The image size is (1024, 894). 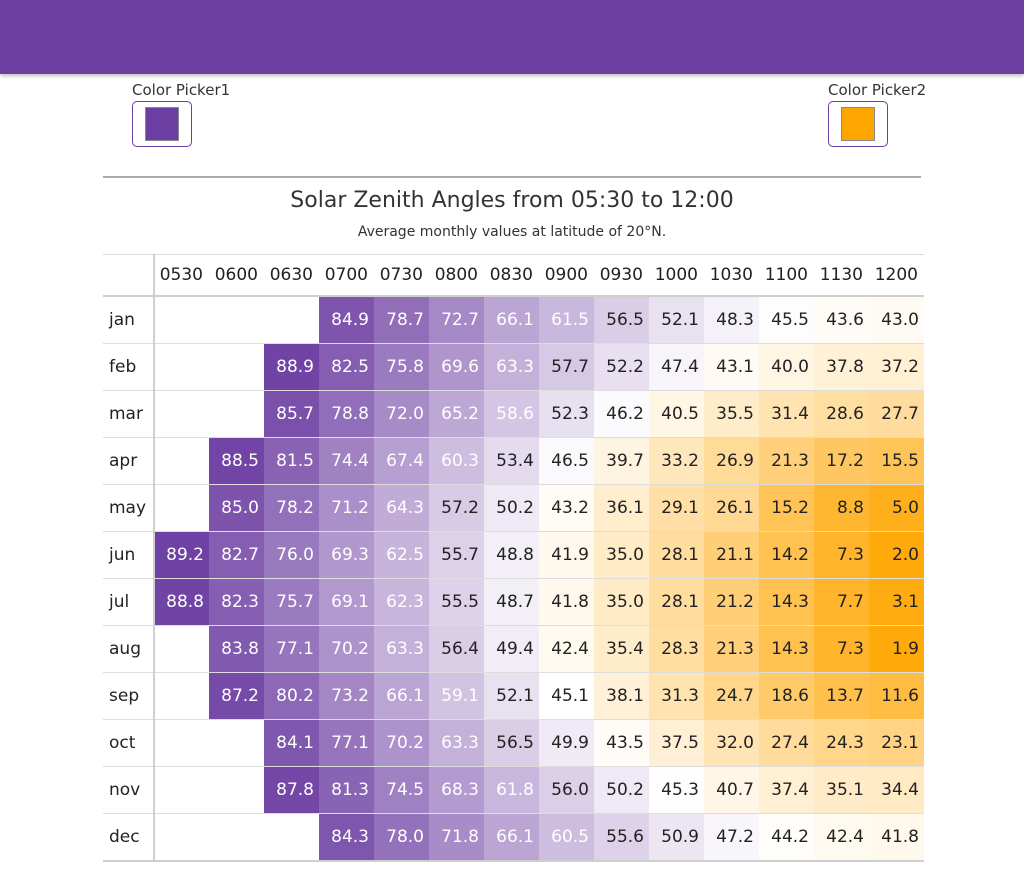 I want to click on heatmap-cell: 7.7, so click(x=841, y=602).